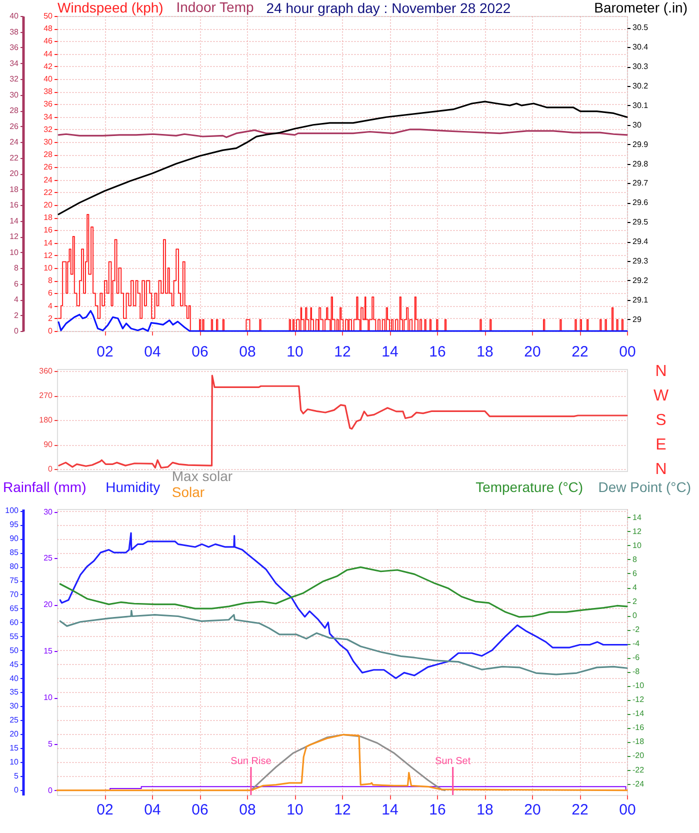  I want to click on y-tick-label: 24, so click(49, 179).